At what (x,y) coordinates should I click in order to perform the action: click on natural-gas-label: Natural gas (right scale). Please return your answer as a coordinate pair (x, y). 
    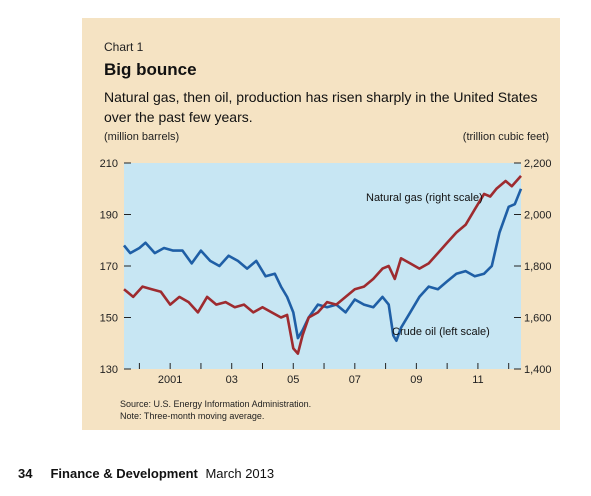
    Looking at the image, I should click on (424, 198).